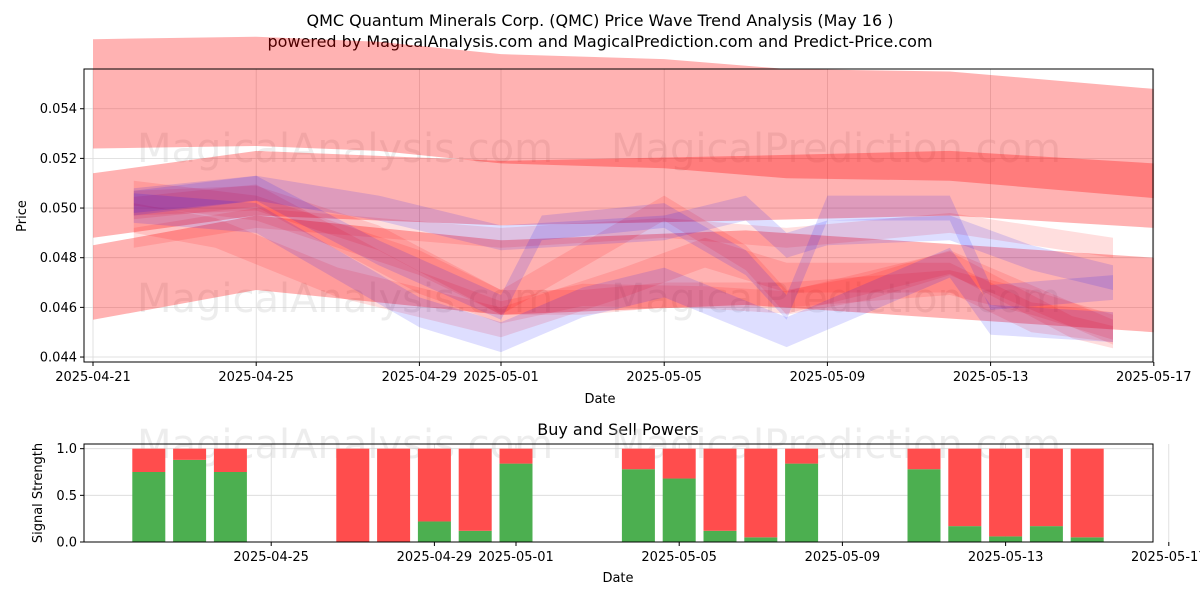  What do you see at coordinates (58, 358) in the screenshot?
I see `price-y-tick-label: 0.044` at bounding box center [58, 358].